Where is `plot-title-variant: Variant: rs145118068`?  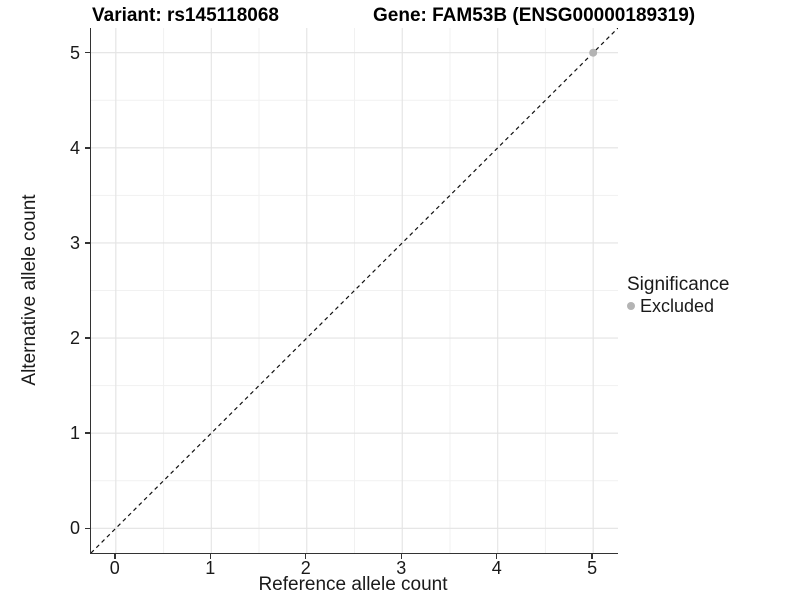
plot-title-variant: Variant: rs145118068 is located at coordinates (185, 15).